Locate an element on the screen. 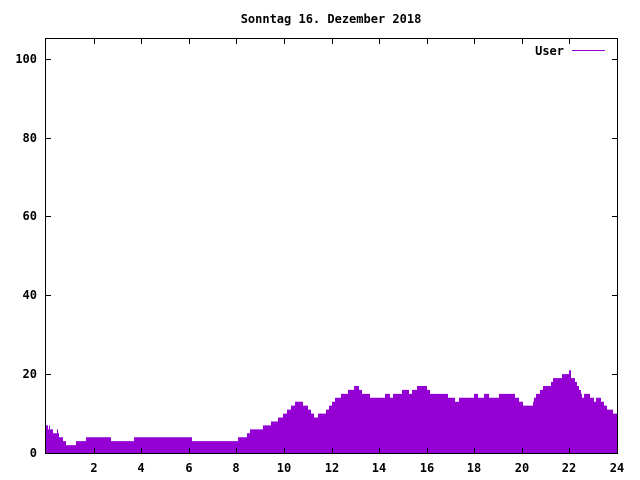 Image resolution: width=640 pixels, height=480 pixels. x-tick-label: 12 is located at coordinates (332, 468).